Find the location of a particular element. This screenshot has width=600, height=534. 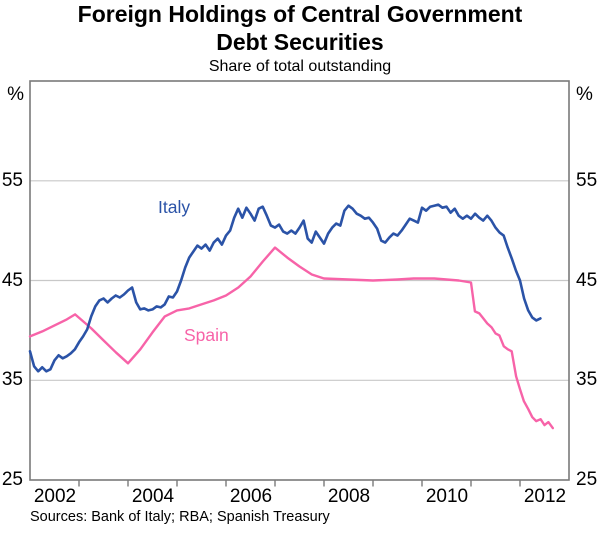

chart-title-line-1: Foreign Holdings of Central Government is located at coordinates (300, 14).